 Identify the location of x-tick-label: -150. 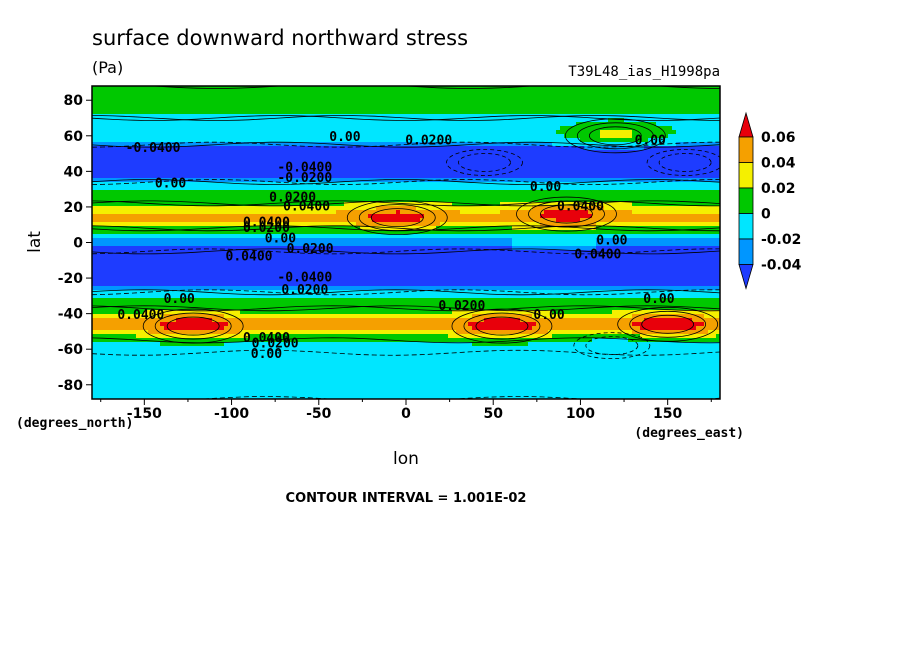
(144, 414).